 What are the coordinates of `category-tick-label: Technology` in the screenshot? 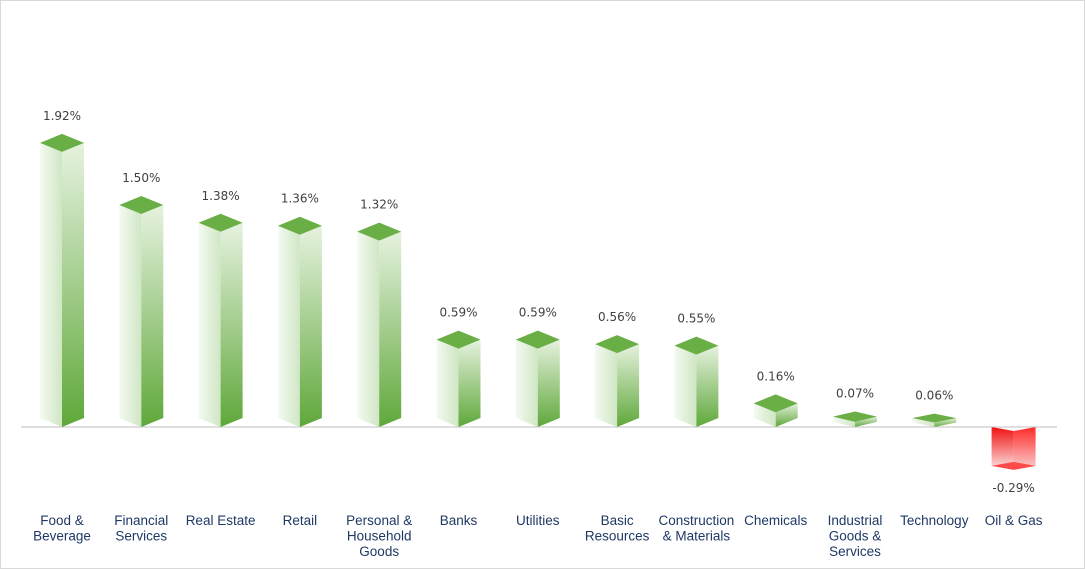 It's located at (934, 520).